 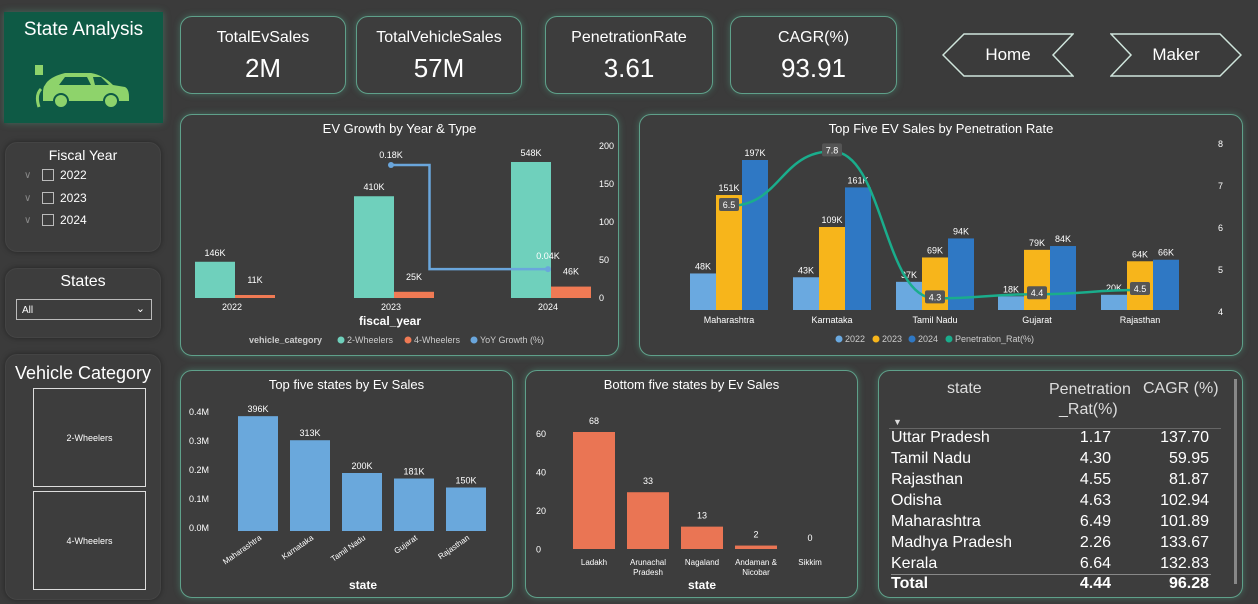 I want to click on fiscal-year-option-2023: ∨ 2023, so click(x=55, y=198).